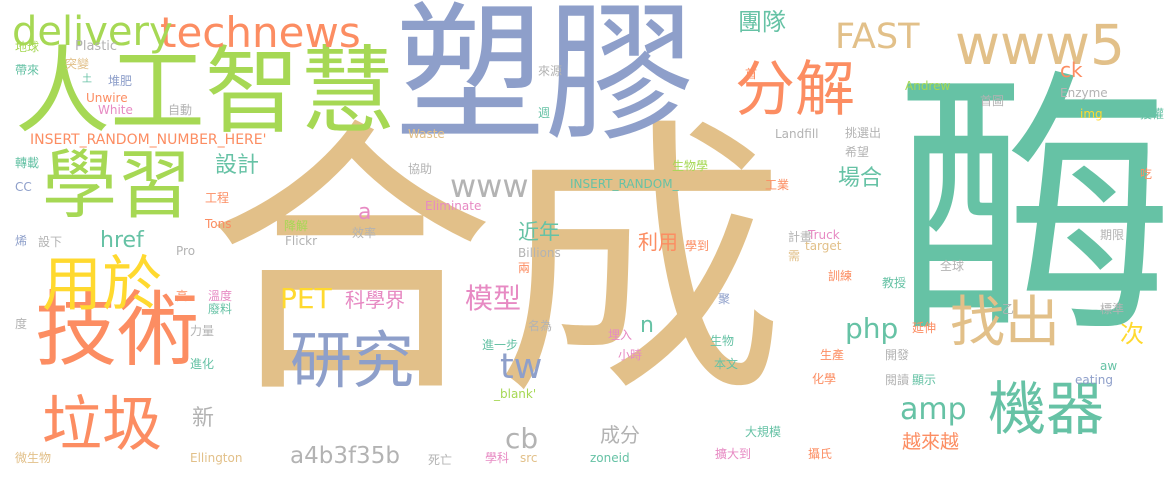 This screenshot has height=482, width=1175. I want to click on word-102: 進化, so click(202, 364).